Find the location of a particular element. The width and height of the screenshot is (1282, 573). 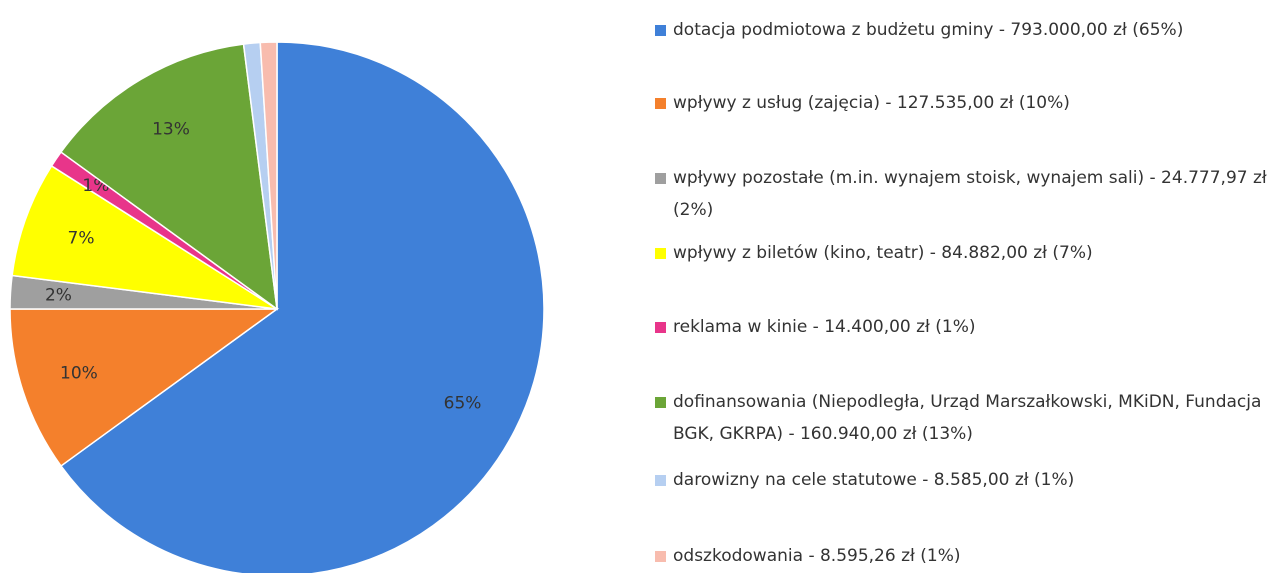

slice-label: 7% is located at coordinates (81, 238).